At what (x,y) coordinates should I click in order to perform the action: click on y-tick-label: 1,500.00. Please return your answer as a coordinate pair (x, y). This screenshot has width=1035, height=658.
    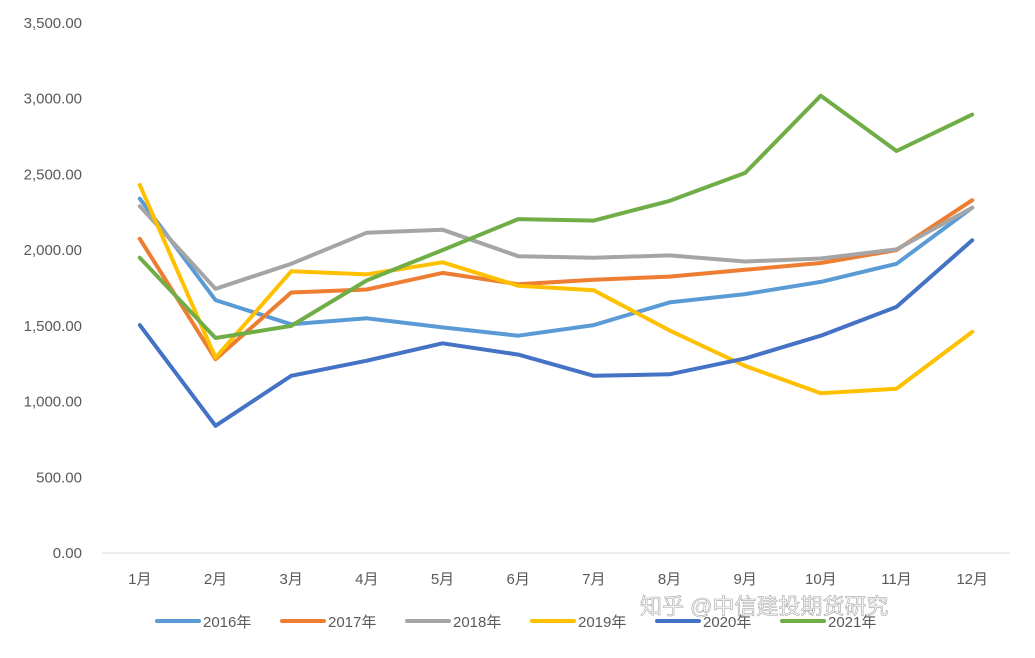
    Looking at the image, I should click on (53, 326).